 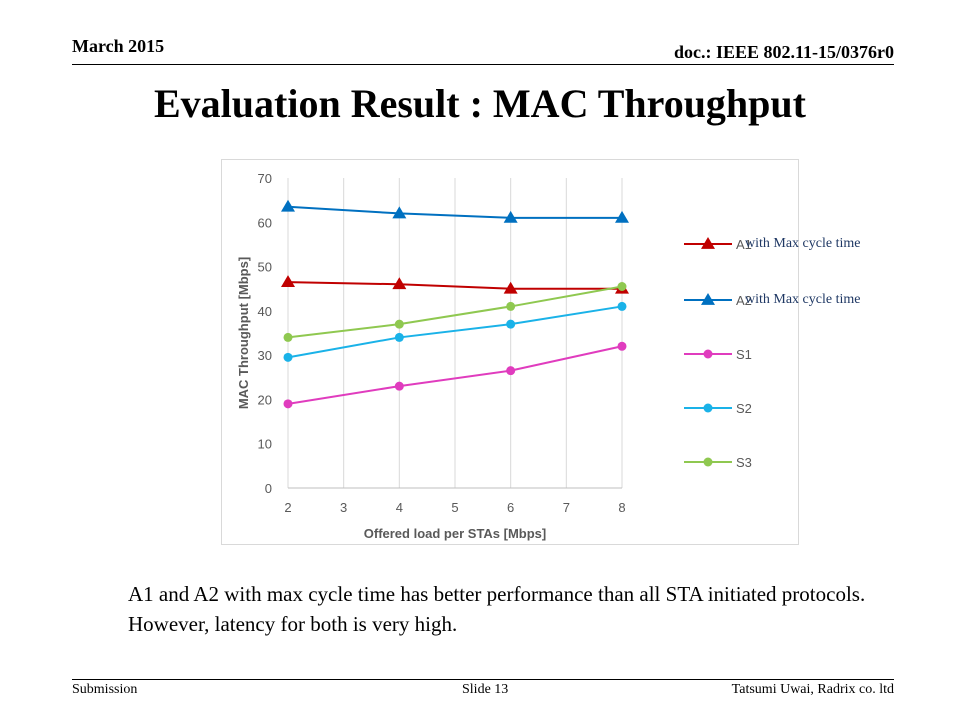 What do you see at coordinates (485, 689) in the screenshot?
I see `footer-slide-number: Slide 13` at bounding box center [485, 689].